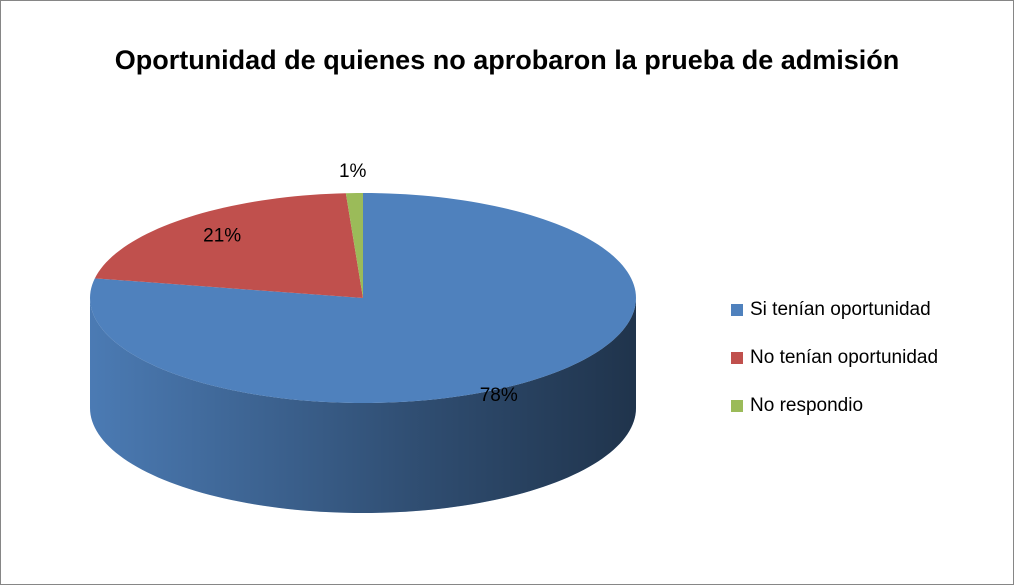 The image size is (1014, 585). I want to click on data-label: 78%, so click(499, 395).